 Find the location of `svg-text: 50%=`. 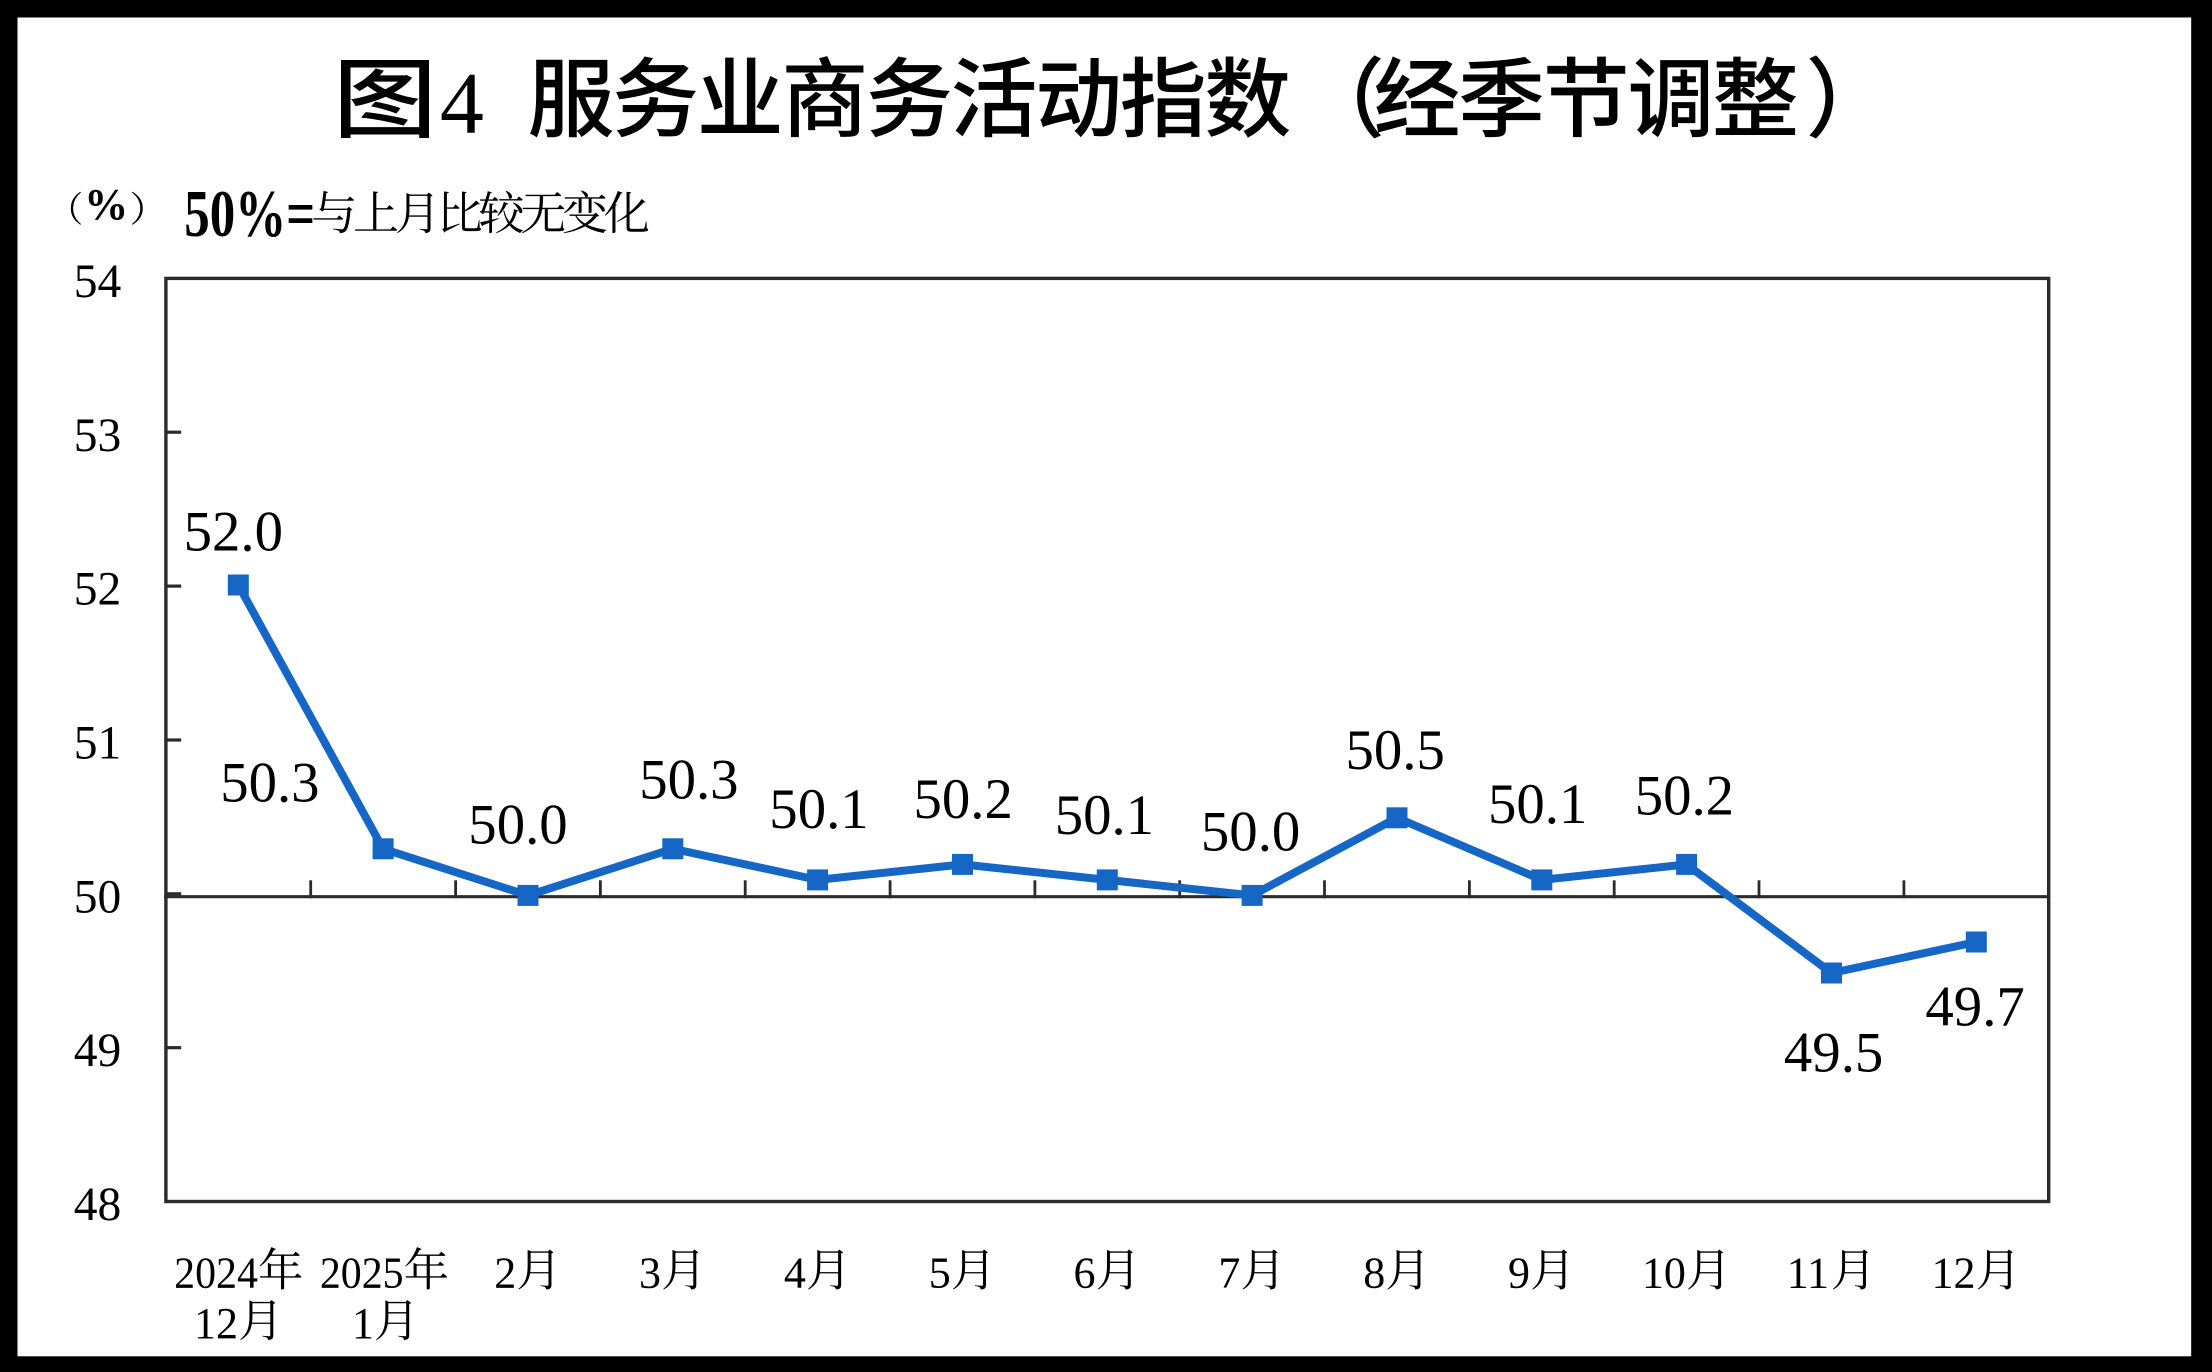

svg-text: 50%= is located at coordinates (249, 213).